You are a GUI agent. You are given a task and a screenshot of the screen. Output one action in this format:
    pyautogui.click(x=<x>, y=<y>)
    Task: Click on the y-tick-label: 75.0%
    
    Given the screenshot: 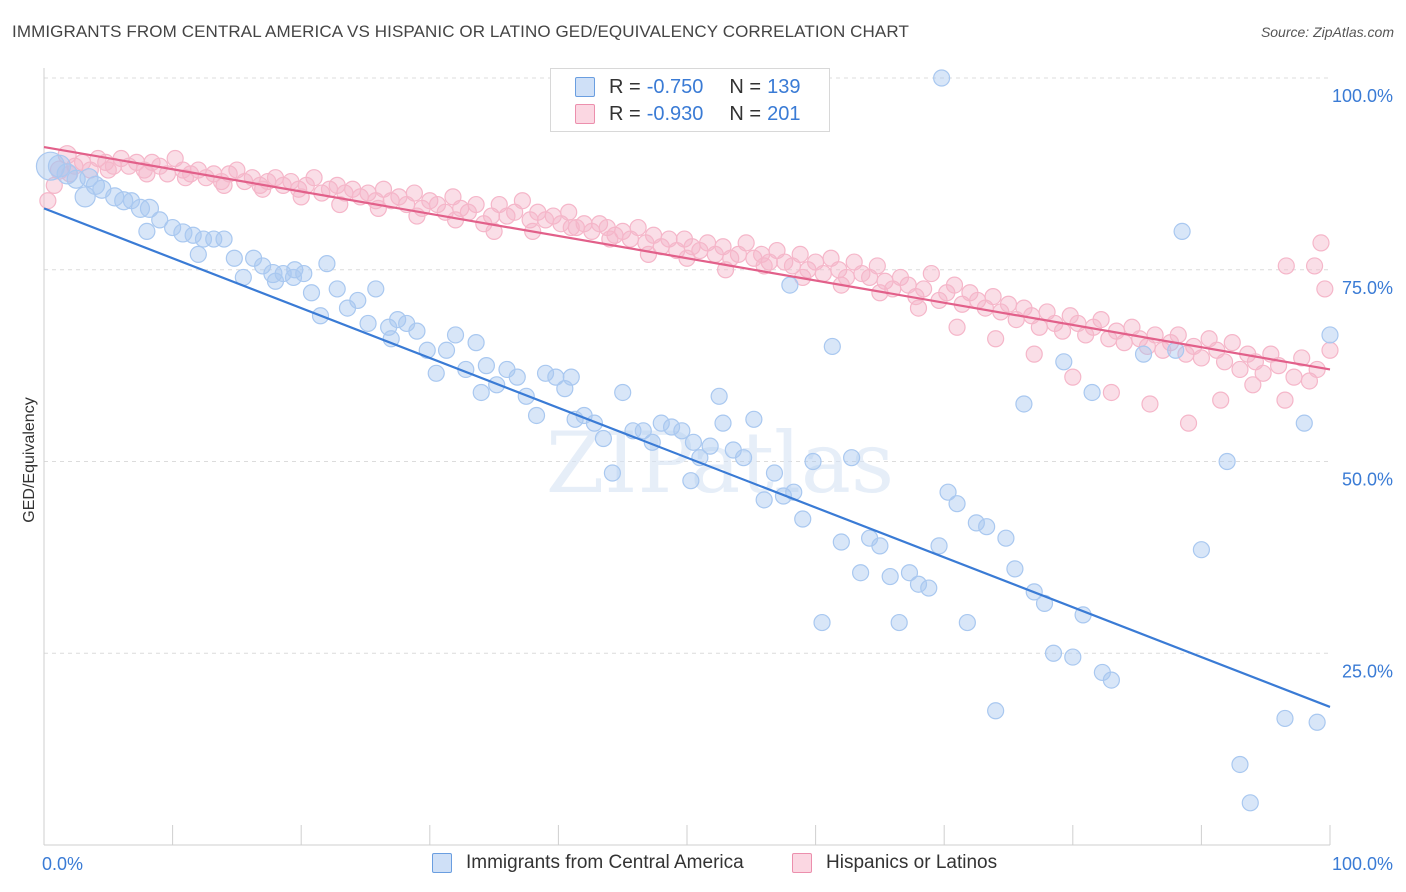 What is the action you would take?
    pyautogui.click(x=1367, y=288)
    